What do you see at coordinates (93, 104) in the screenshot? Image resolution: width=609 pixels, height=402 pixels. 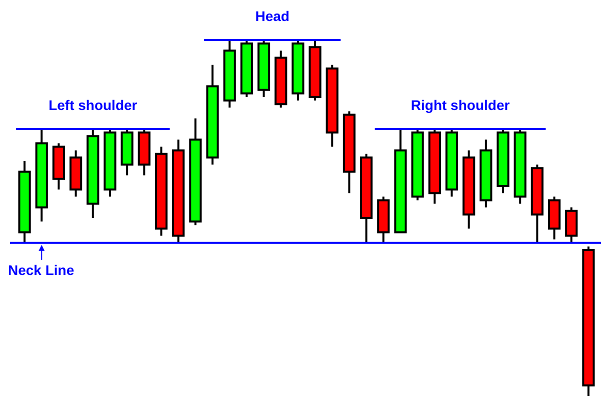 I see `ref-line-label: Left shoulder` at bounding box center [93, 104].